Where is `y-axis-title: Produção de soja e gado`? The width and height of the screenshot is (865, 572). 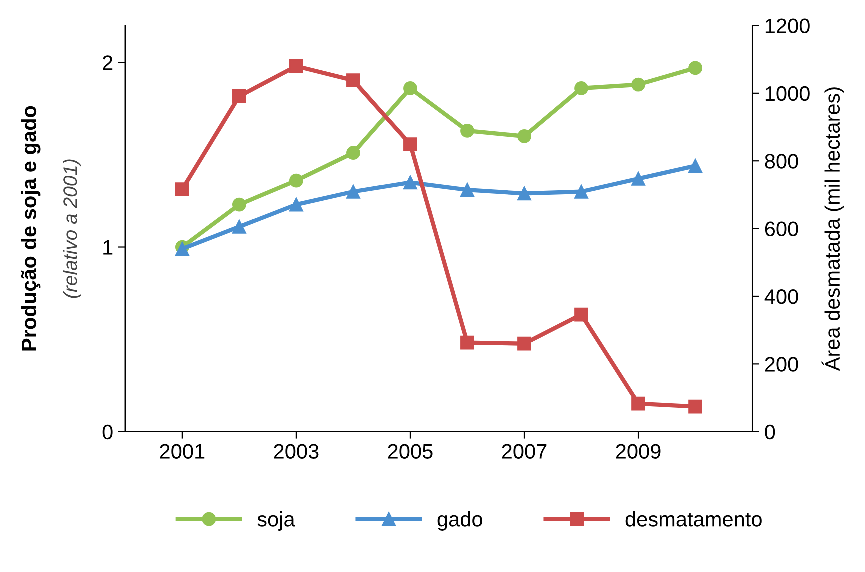 y-axis-title: Produção de soja e gado is located at coordinates (31, 228).